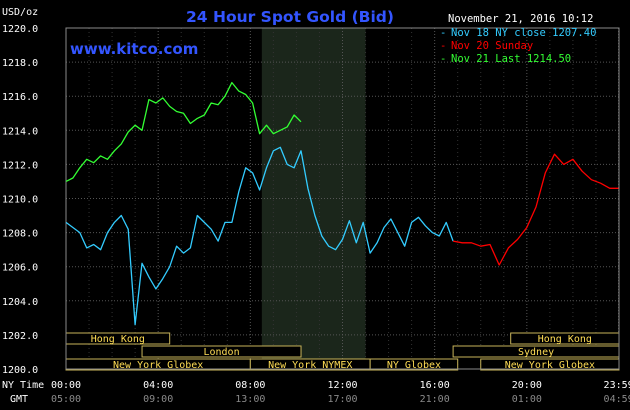  I want to click on session-label: Sydney, so click(536, 352).